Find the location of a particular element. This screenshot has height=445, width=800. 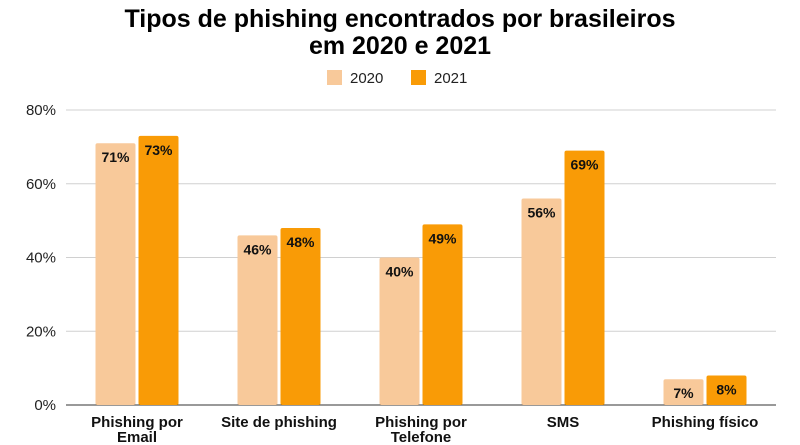

category-label-0-line-1: Phishing por is located at coordinates (137, 422).